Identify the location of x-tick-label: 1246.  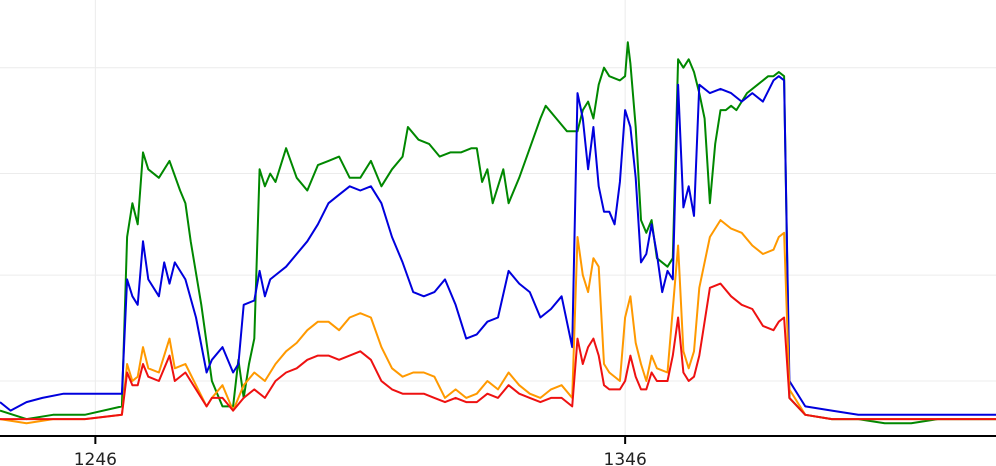
(95, 458).